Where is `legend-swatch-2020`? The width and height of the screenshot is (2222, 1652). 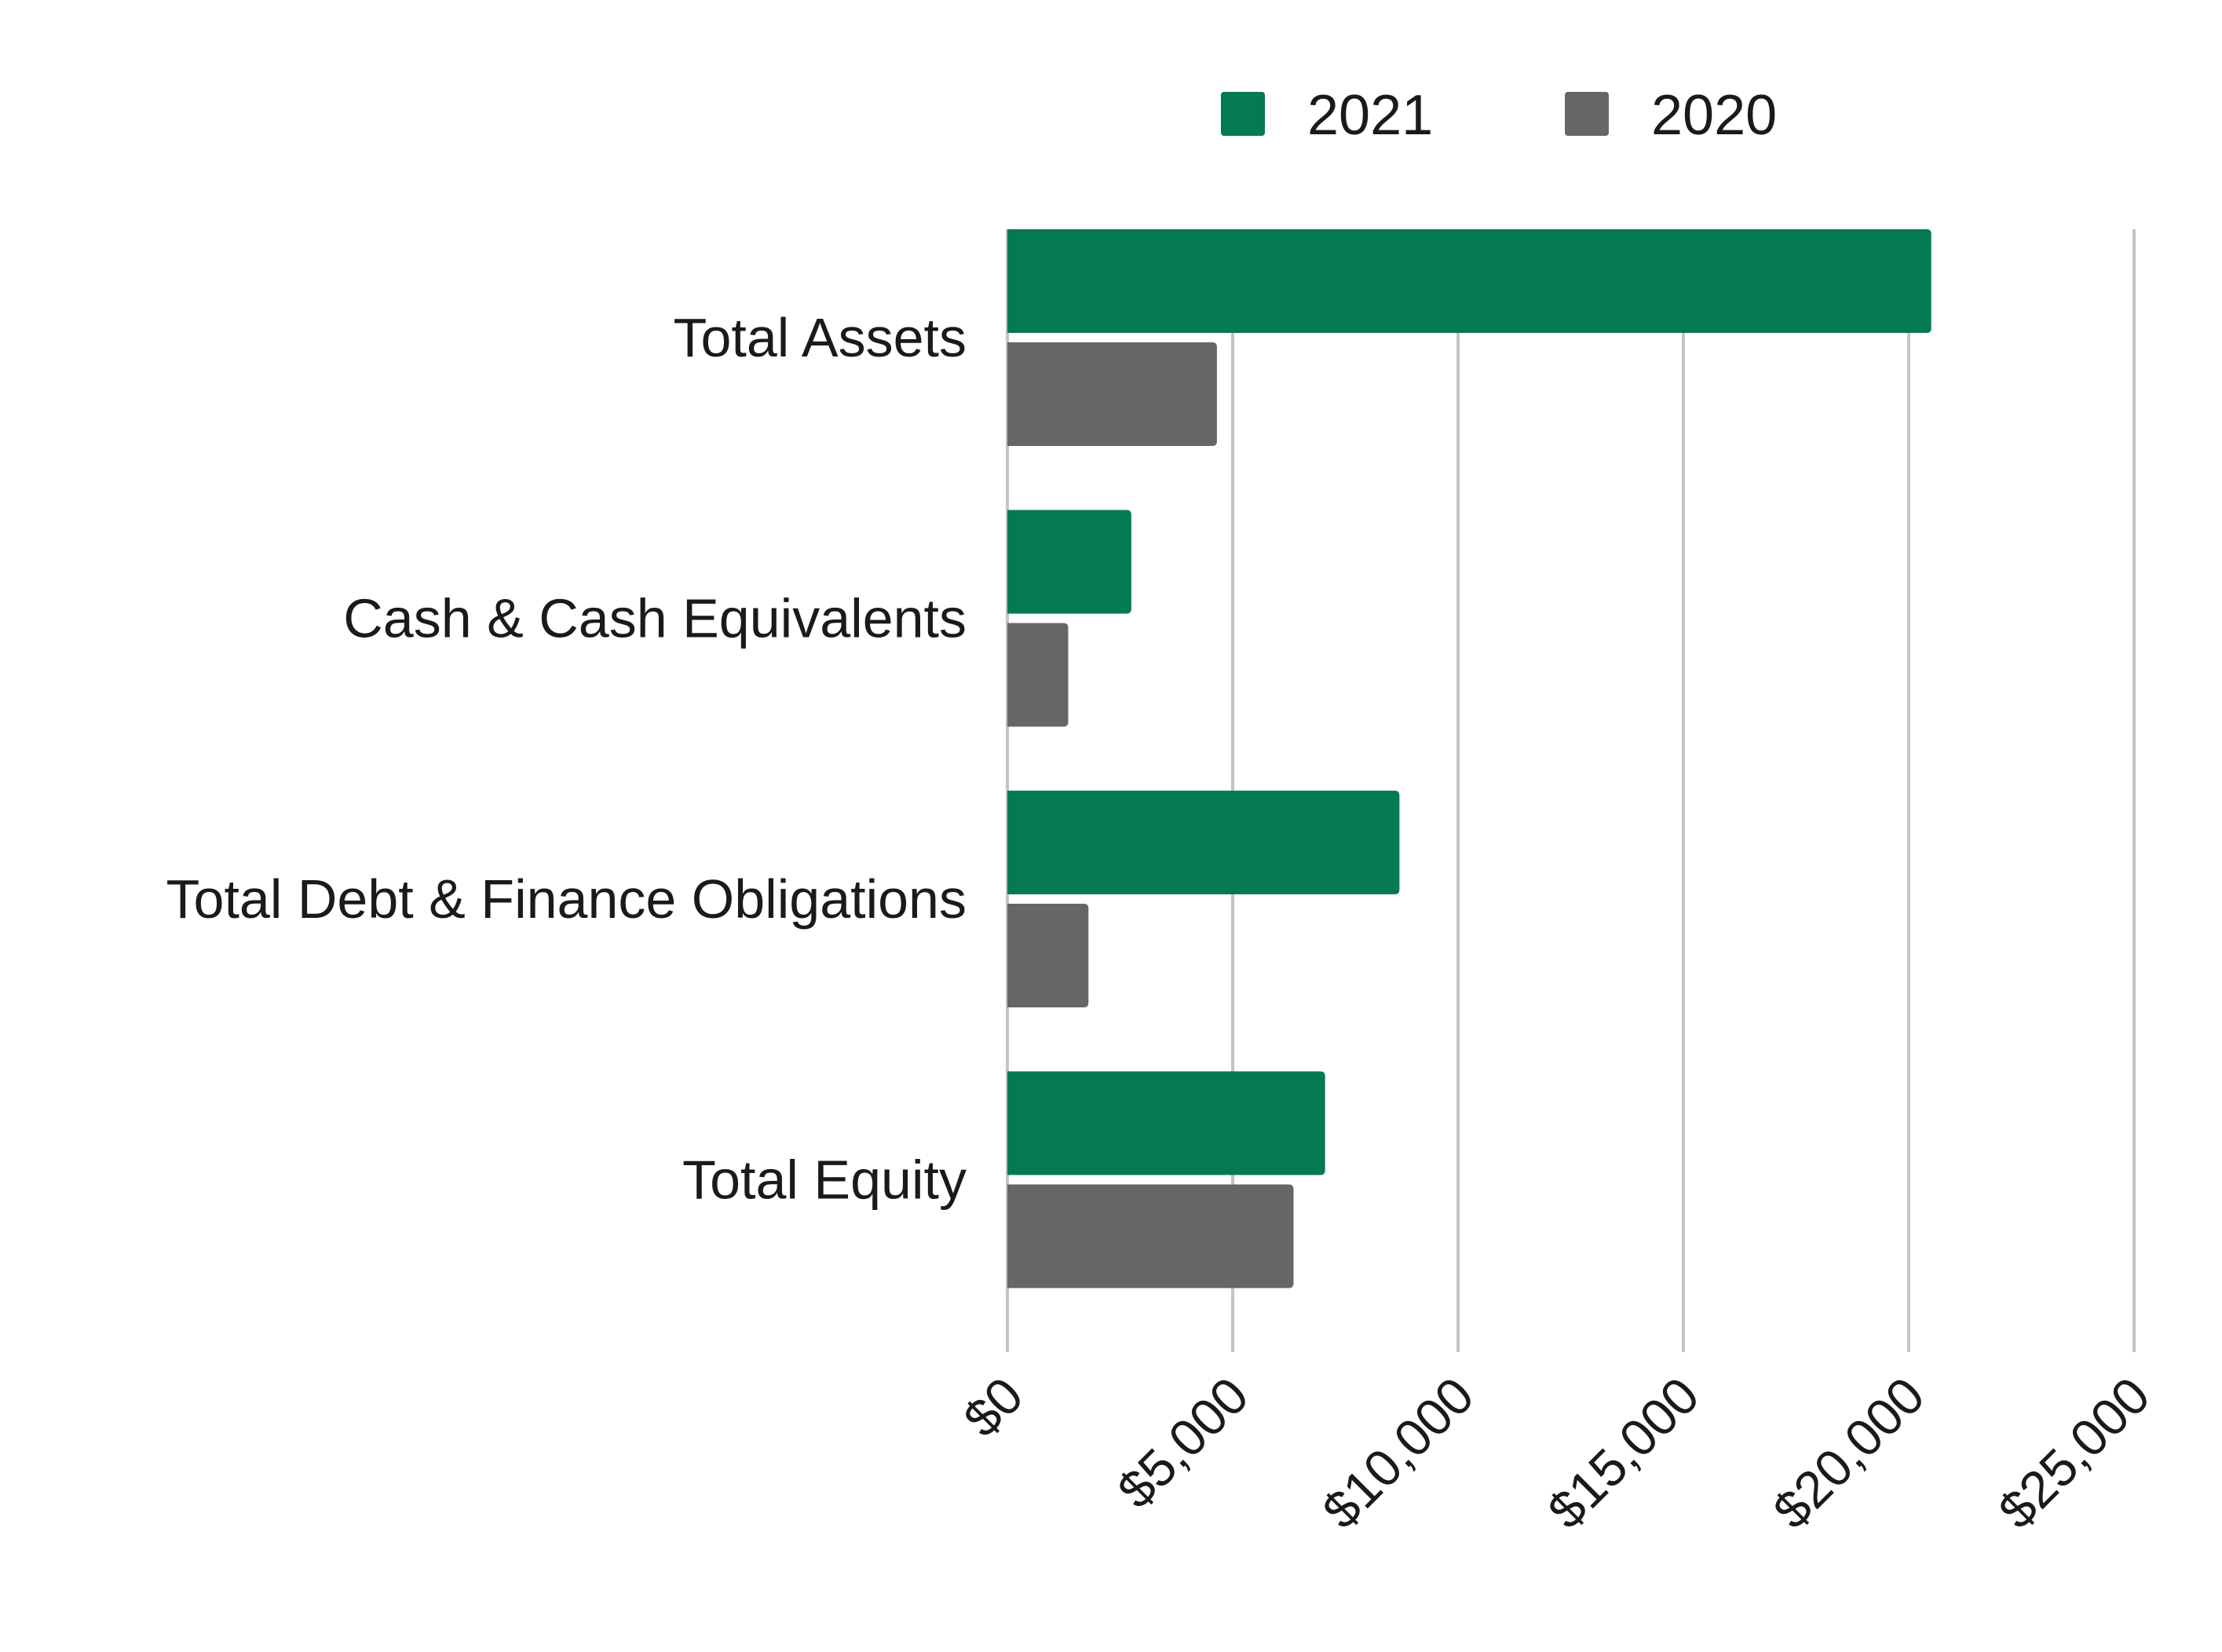
legend-swatch-2020 is located at coordinates (1587, 114).